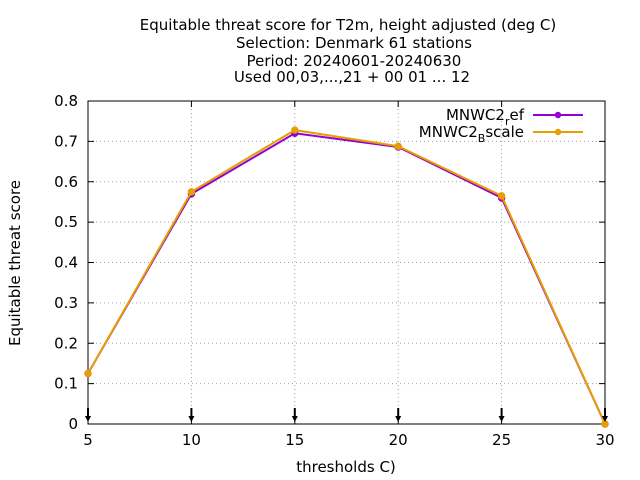  I want to click on x-tick-label: 15, so click(294, 440).